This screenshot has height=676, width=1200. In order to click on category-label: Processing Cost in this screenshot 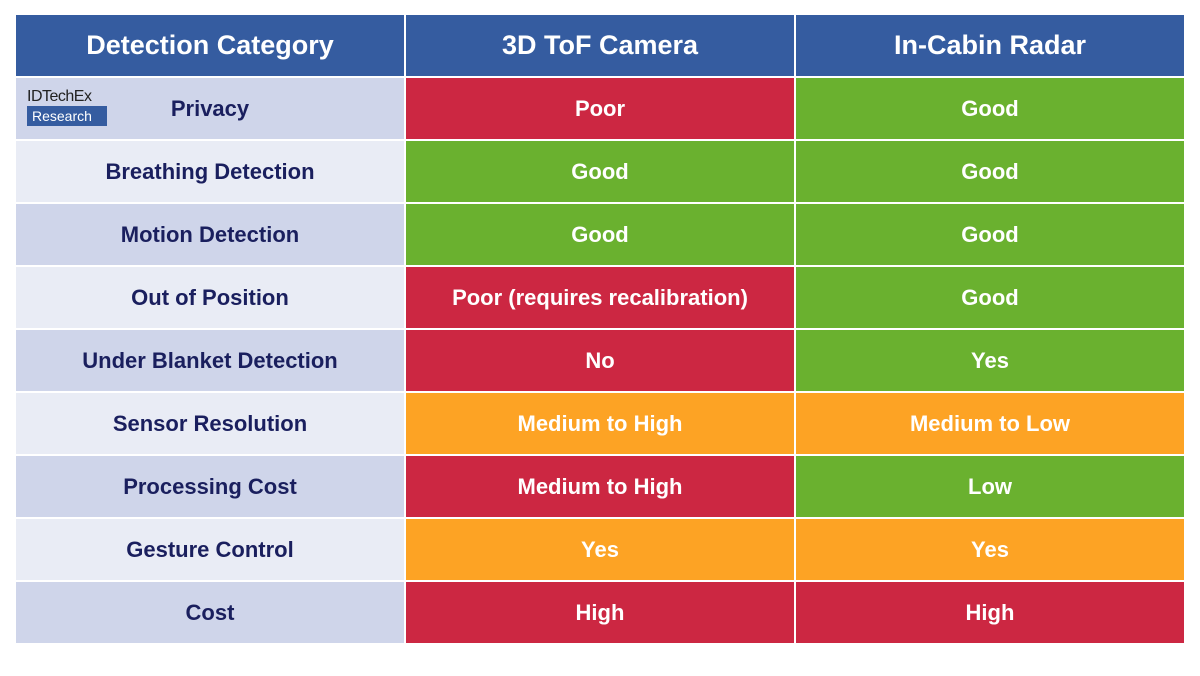, I will do `click(210, 486)`.